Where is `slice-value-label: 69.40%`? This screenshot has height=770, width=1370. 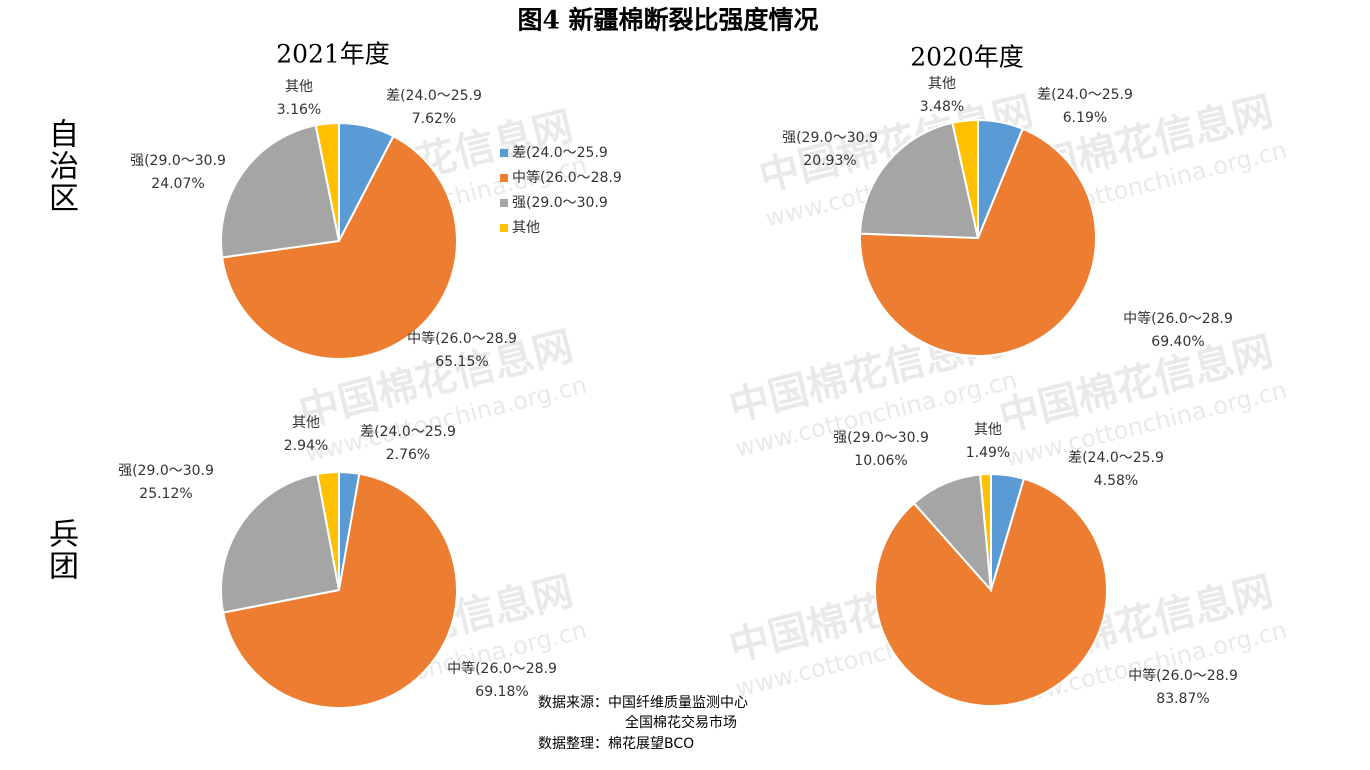 slice-value-label: 69.40% is located at coordinates (1177, 342).